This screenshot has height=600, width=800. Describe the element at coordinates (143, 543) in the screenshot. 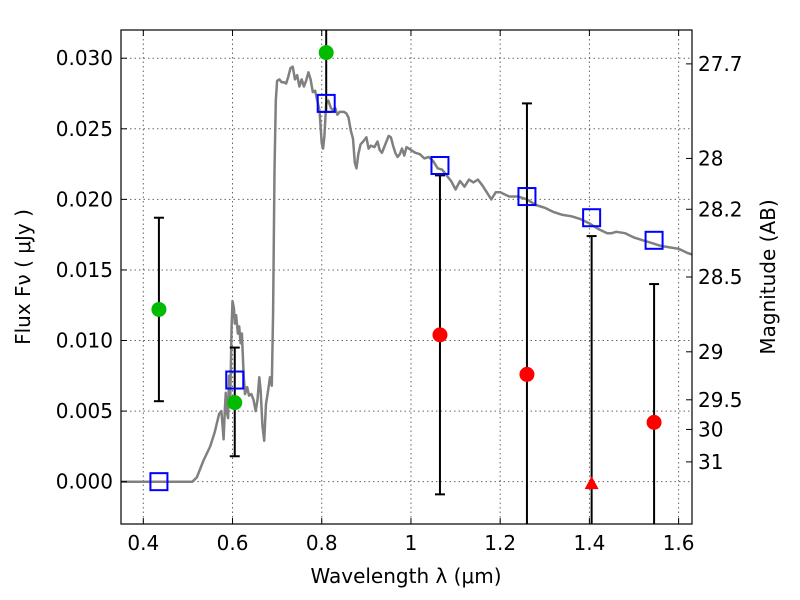

I see `x-tick-label: 0.4` at that location.